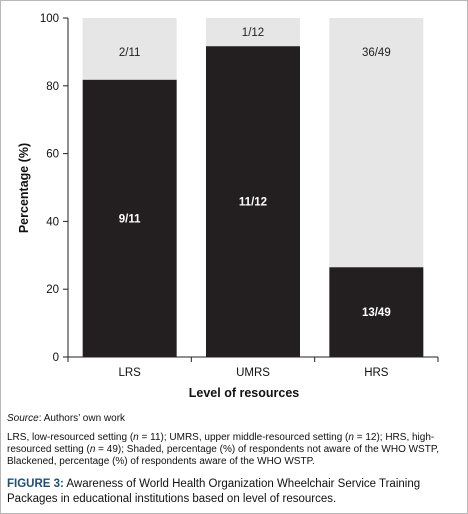  I want to click on y-tick-label: 0, so click(56, 358).